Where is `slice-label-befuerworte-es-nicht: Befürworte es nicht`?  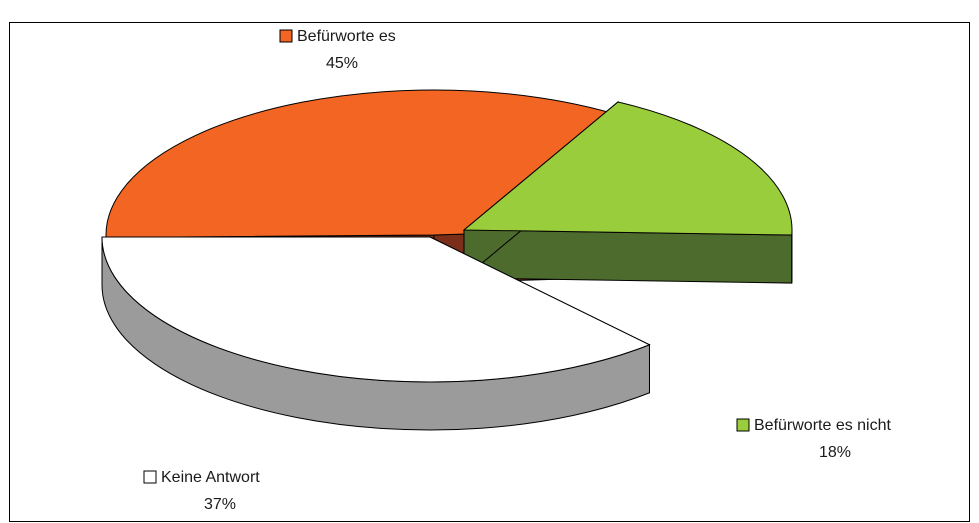
slice-label-befuerworte-es-nicht: Befürworte es nicht is located at coordinates (823, 425).